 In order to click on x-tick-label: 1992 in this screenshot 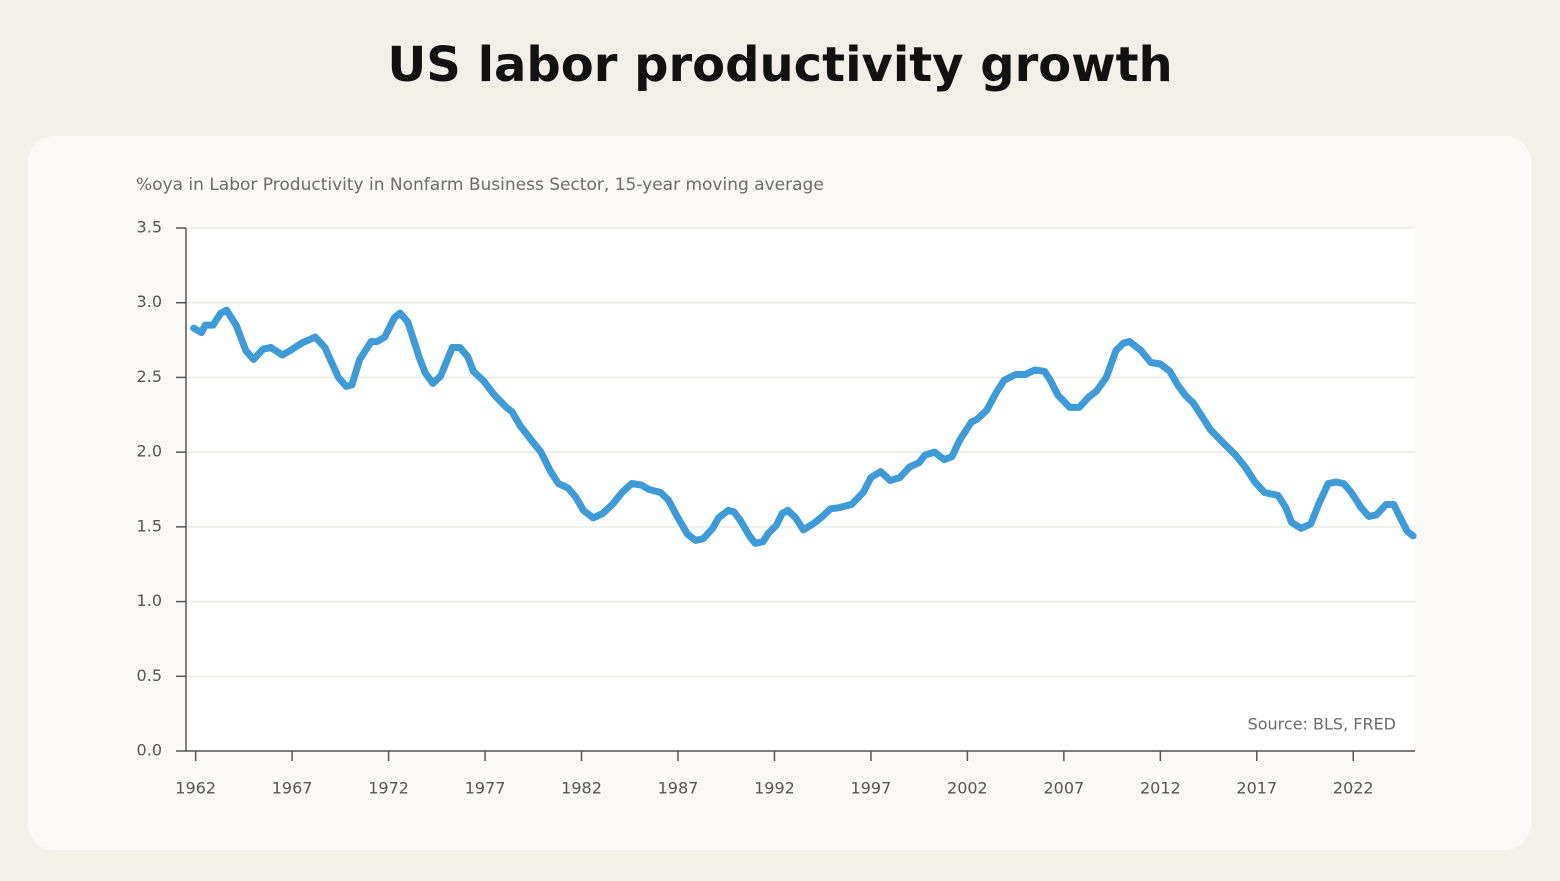, I will do `click(774, 788)`.